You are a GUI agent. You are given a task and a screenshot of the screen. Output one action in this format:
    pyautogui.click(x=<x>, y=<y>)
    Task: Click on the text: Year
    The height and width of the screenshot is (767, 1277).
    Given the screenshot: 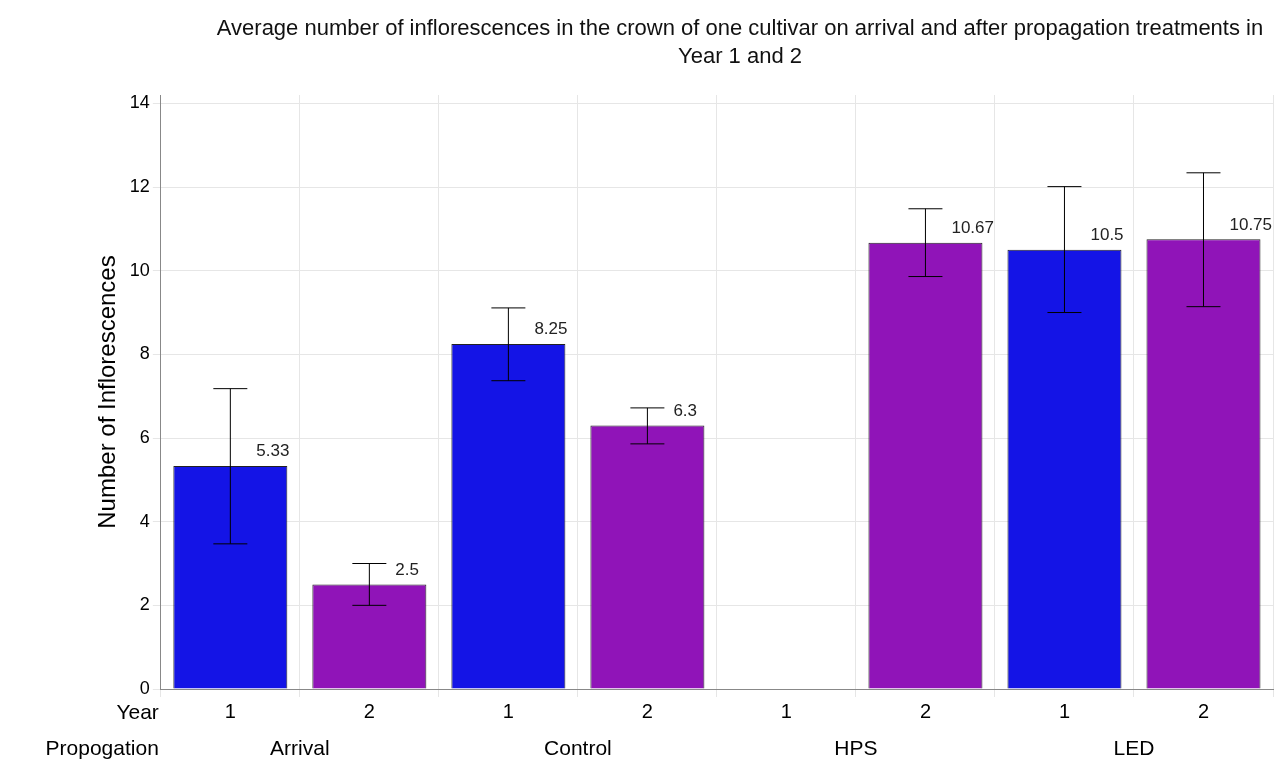 What is the action you would take?
    pyautogui.click(x=137, y=711)
    